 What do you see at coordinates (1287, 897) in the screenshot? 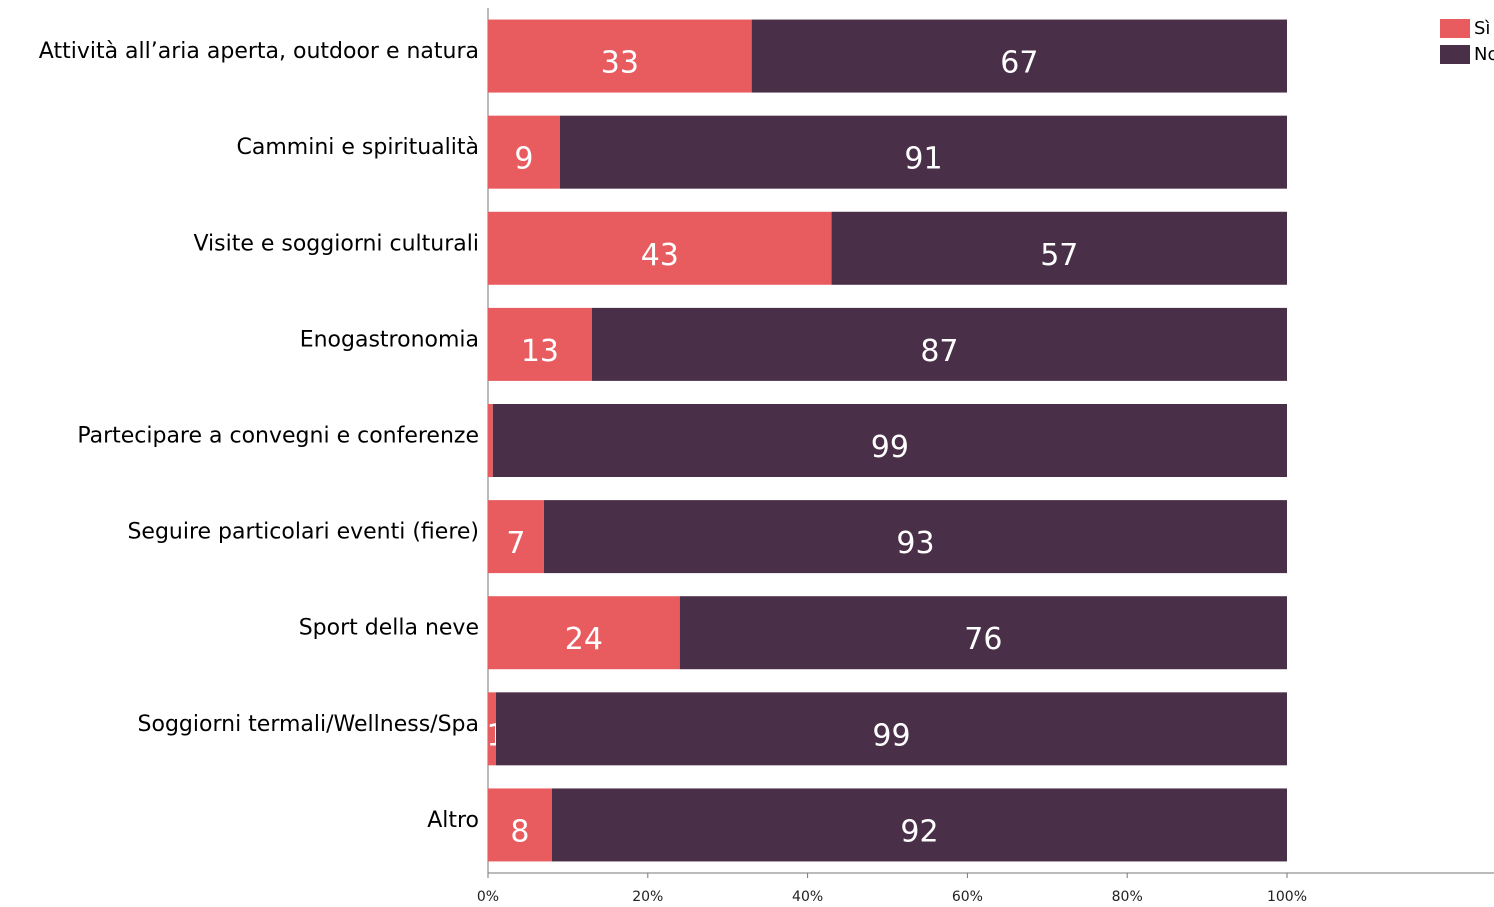
I see `x-tick-label: 100%` at bounding box center [1287, 897].